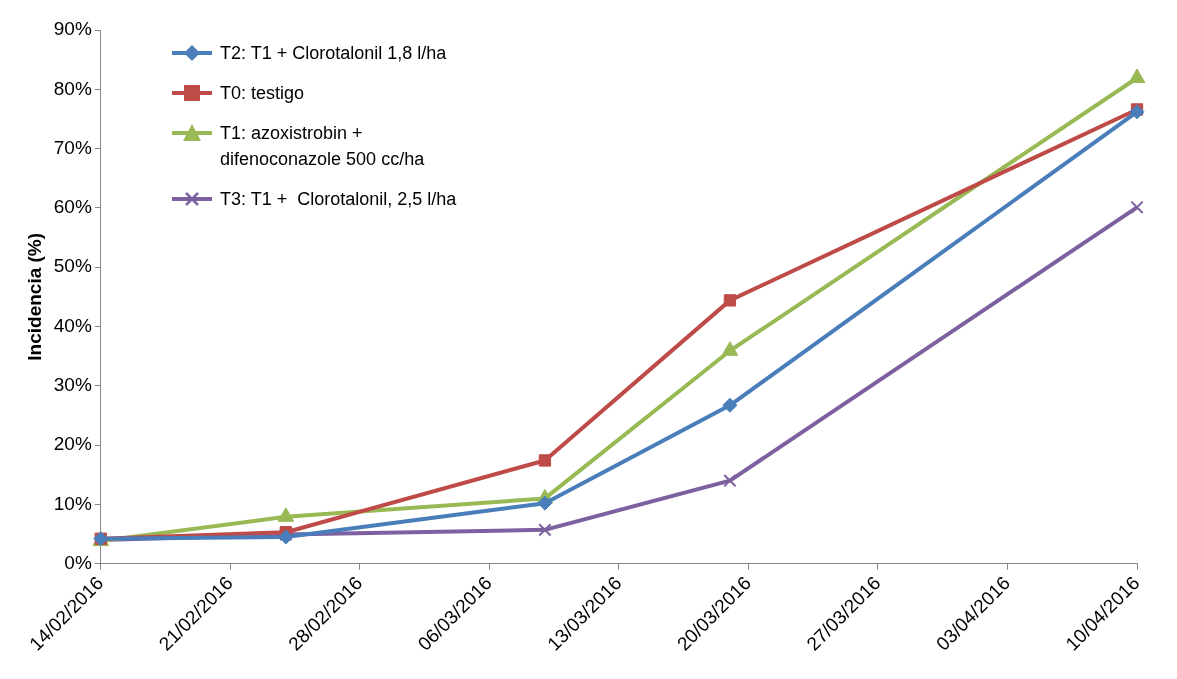 Image resolution: width=1177 pixels, height=679 pixels. Describe the element at coordinates (72, 384) in the screenshot. I see `y-tick-label: 30%` at that location.